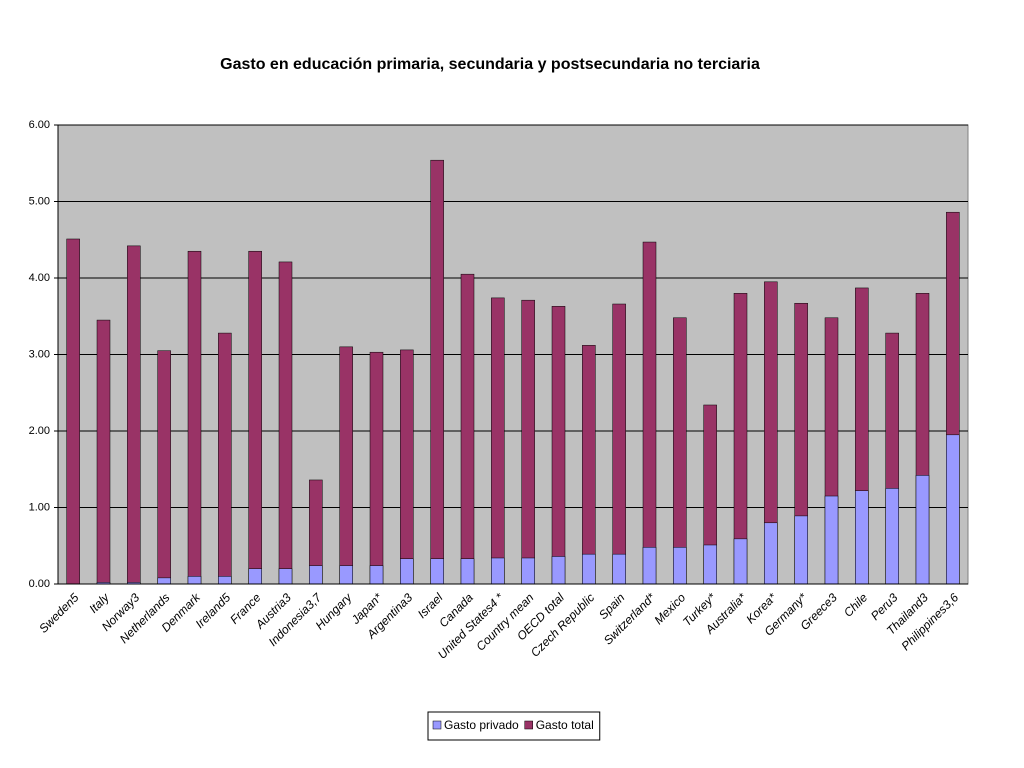 Image resolution: width=1024 pixels, height=768 pixels. What do you see at coordinates (481, 725) in the screenshot?
I see `legend-label: Gasto privado` at bounding box center [481, 725].